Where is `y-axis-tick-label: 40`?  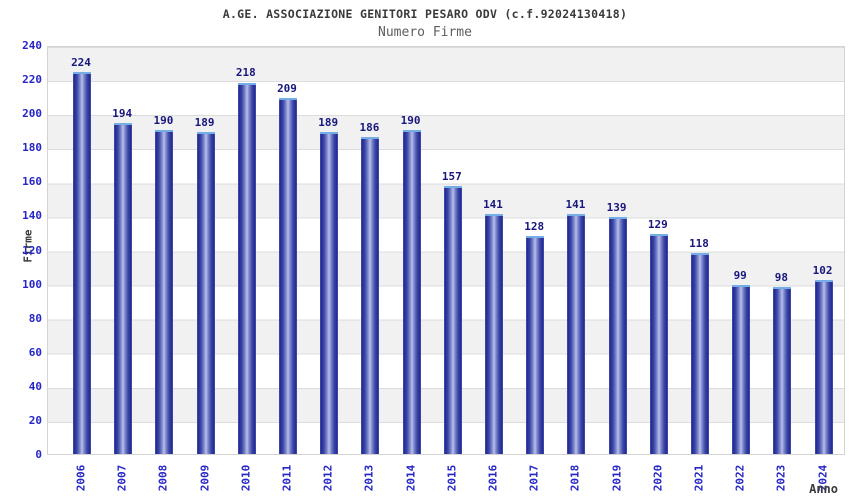 y-axis-tick-label: 40 is located at coordinates (35, 386).